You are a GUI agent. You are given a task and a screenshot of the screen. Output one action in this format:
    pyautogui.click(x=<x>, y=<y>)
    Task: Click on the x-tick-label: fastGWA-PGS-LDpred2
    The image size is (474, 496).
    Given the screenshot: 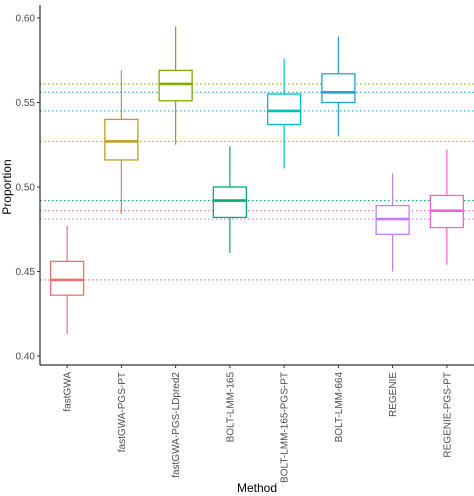 What is the action you would take?
    pyautogui.click(x=176, y=425)
    